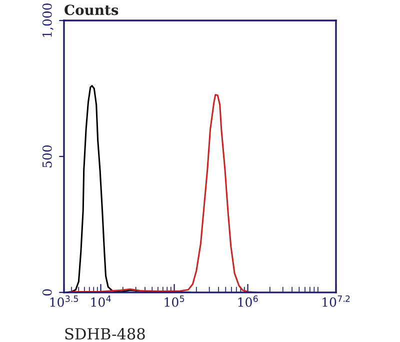 The width and height of the screenshot is (400, 342). I want to click on y-tick-label: 1,000, so click(48, 20).